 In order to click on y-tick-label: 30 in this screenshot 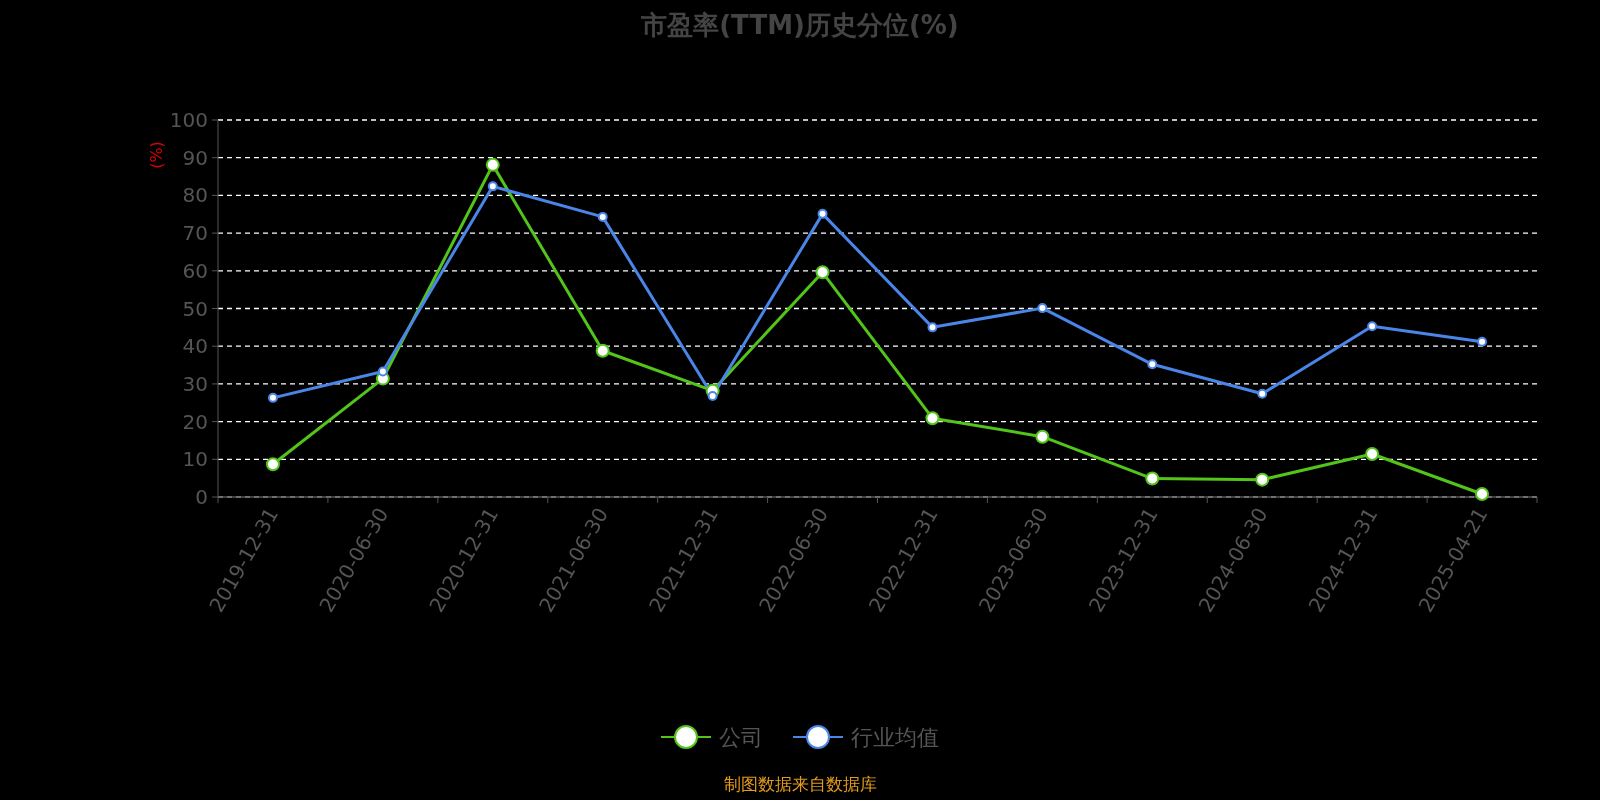, I will do `click(195, 383)`.